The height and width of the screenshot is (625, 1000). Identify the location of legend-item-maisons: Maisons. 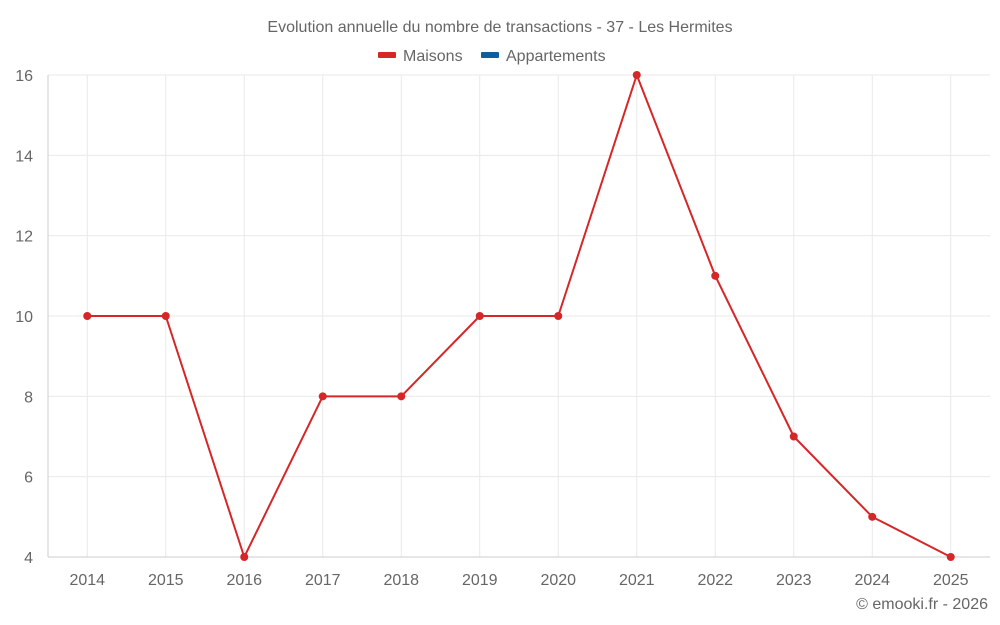
(420, 56).